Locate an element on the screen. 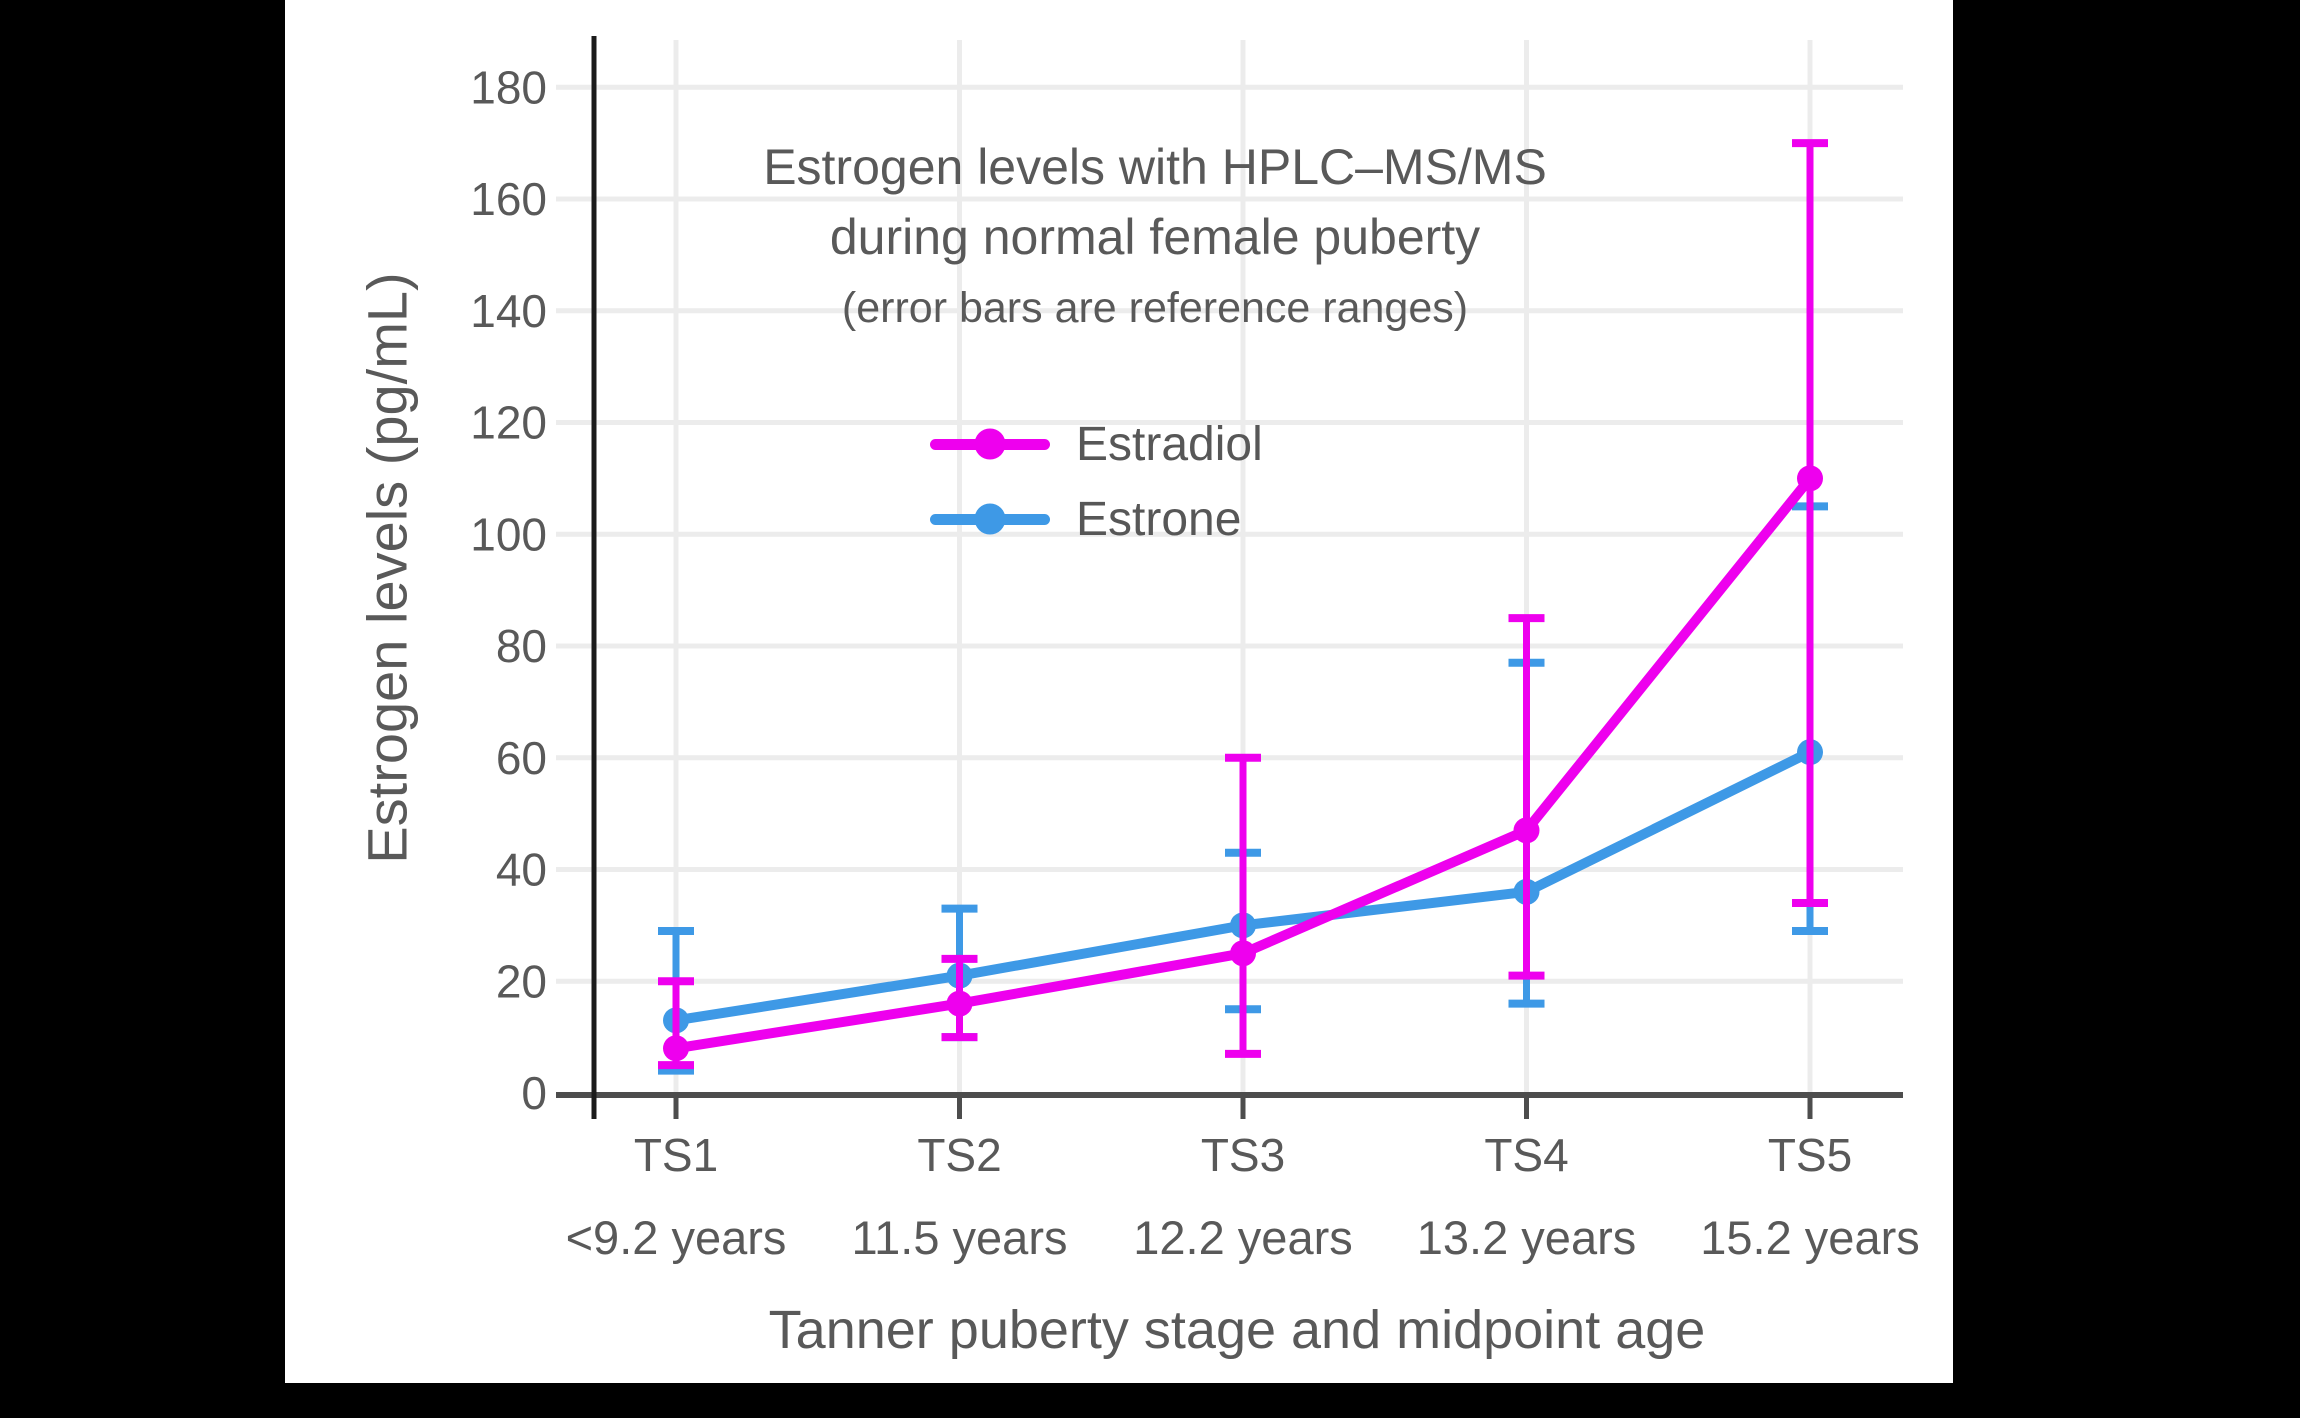  estrone-point-icon is located at coordinates (990, 519).